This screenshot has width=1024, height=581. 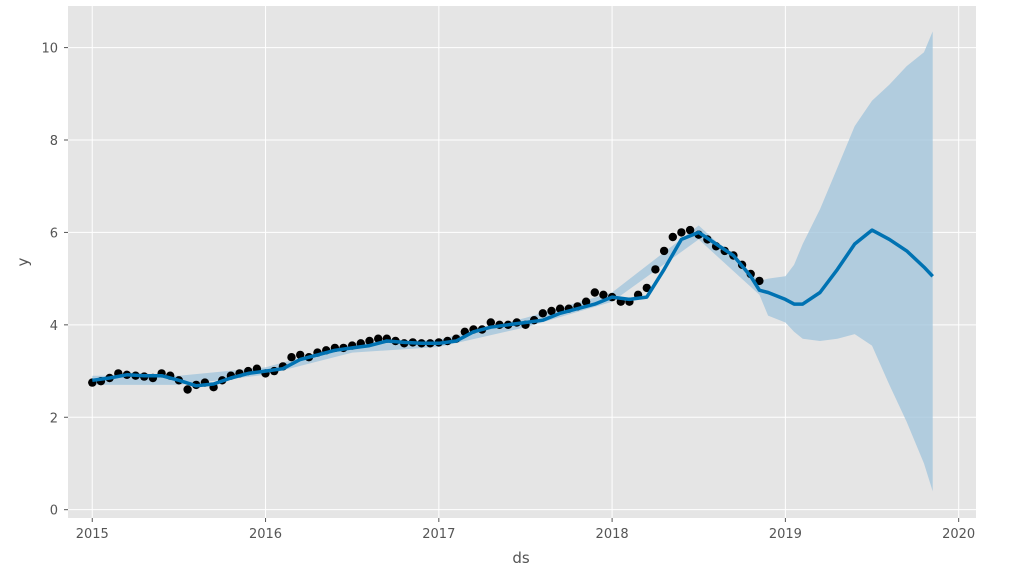 What do you see at coordinates (265, 534) in the screenshot?
I see `x-tick-label: 2016` at bounding box center [265, 534].